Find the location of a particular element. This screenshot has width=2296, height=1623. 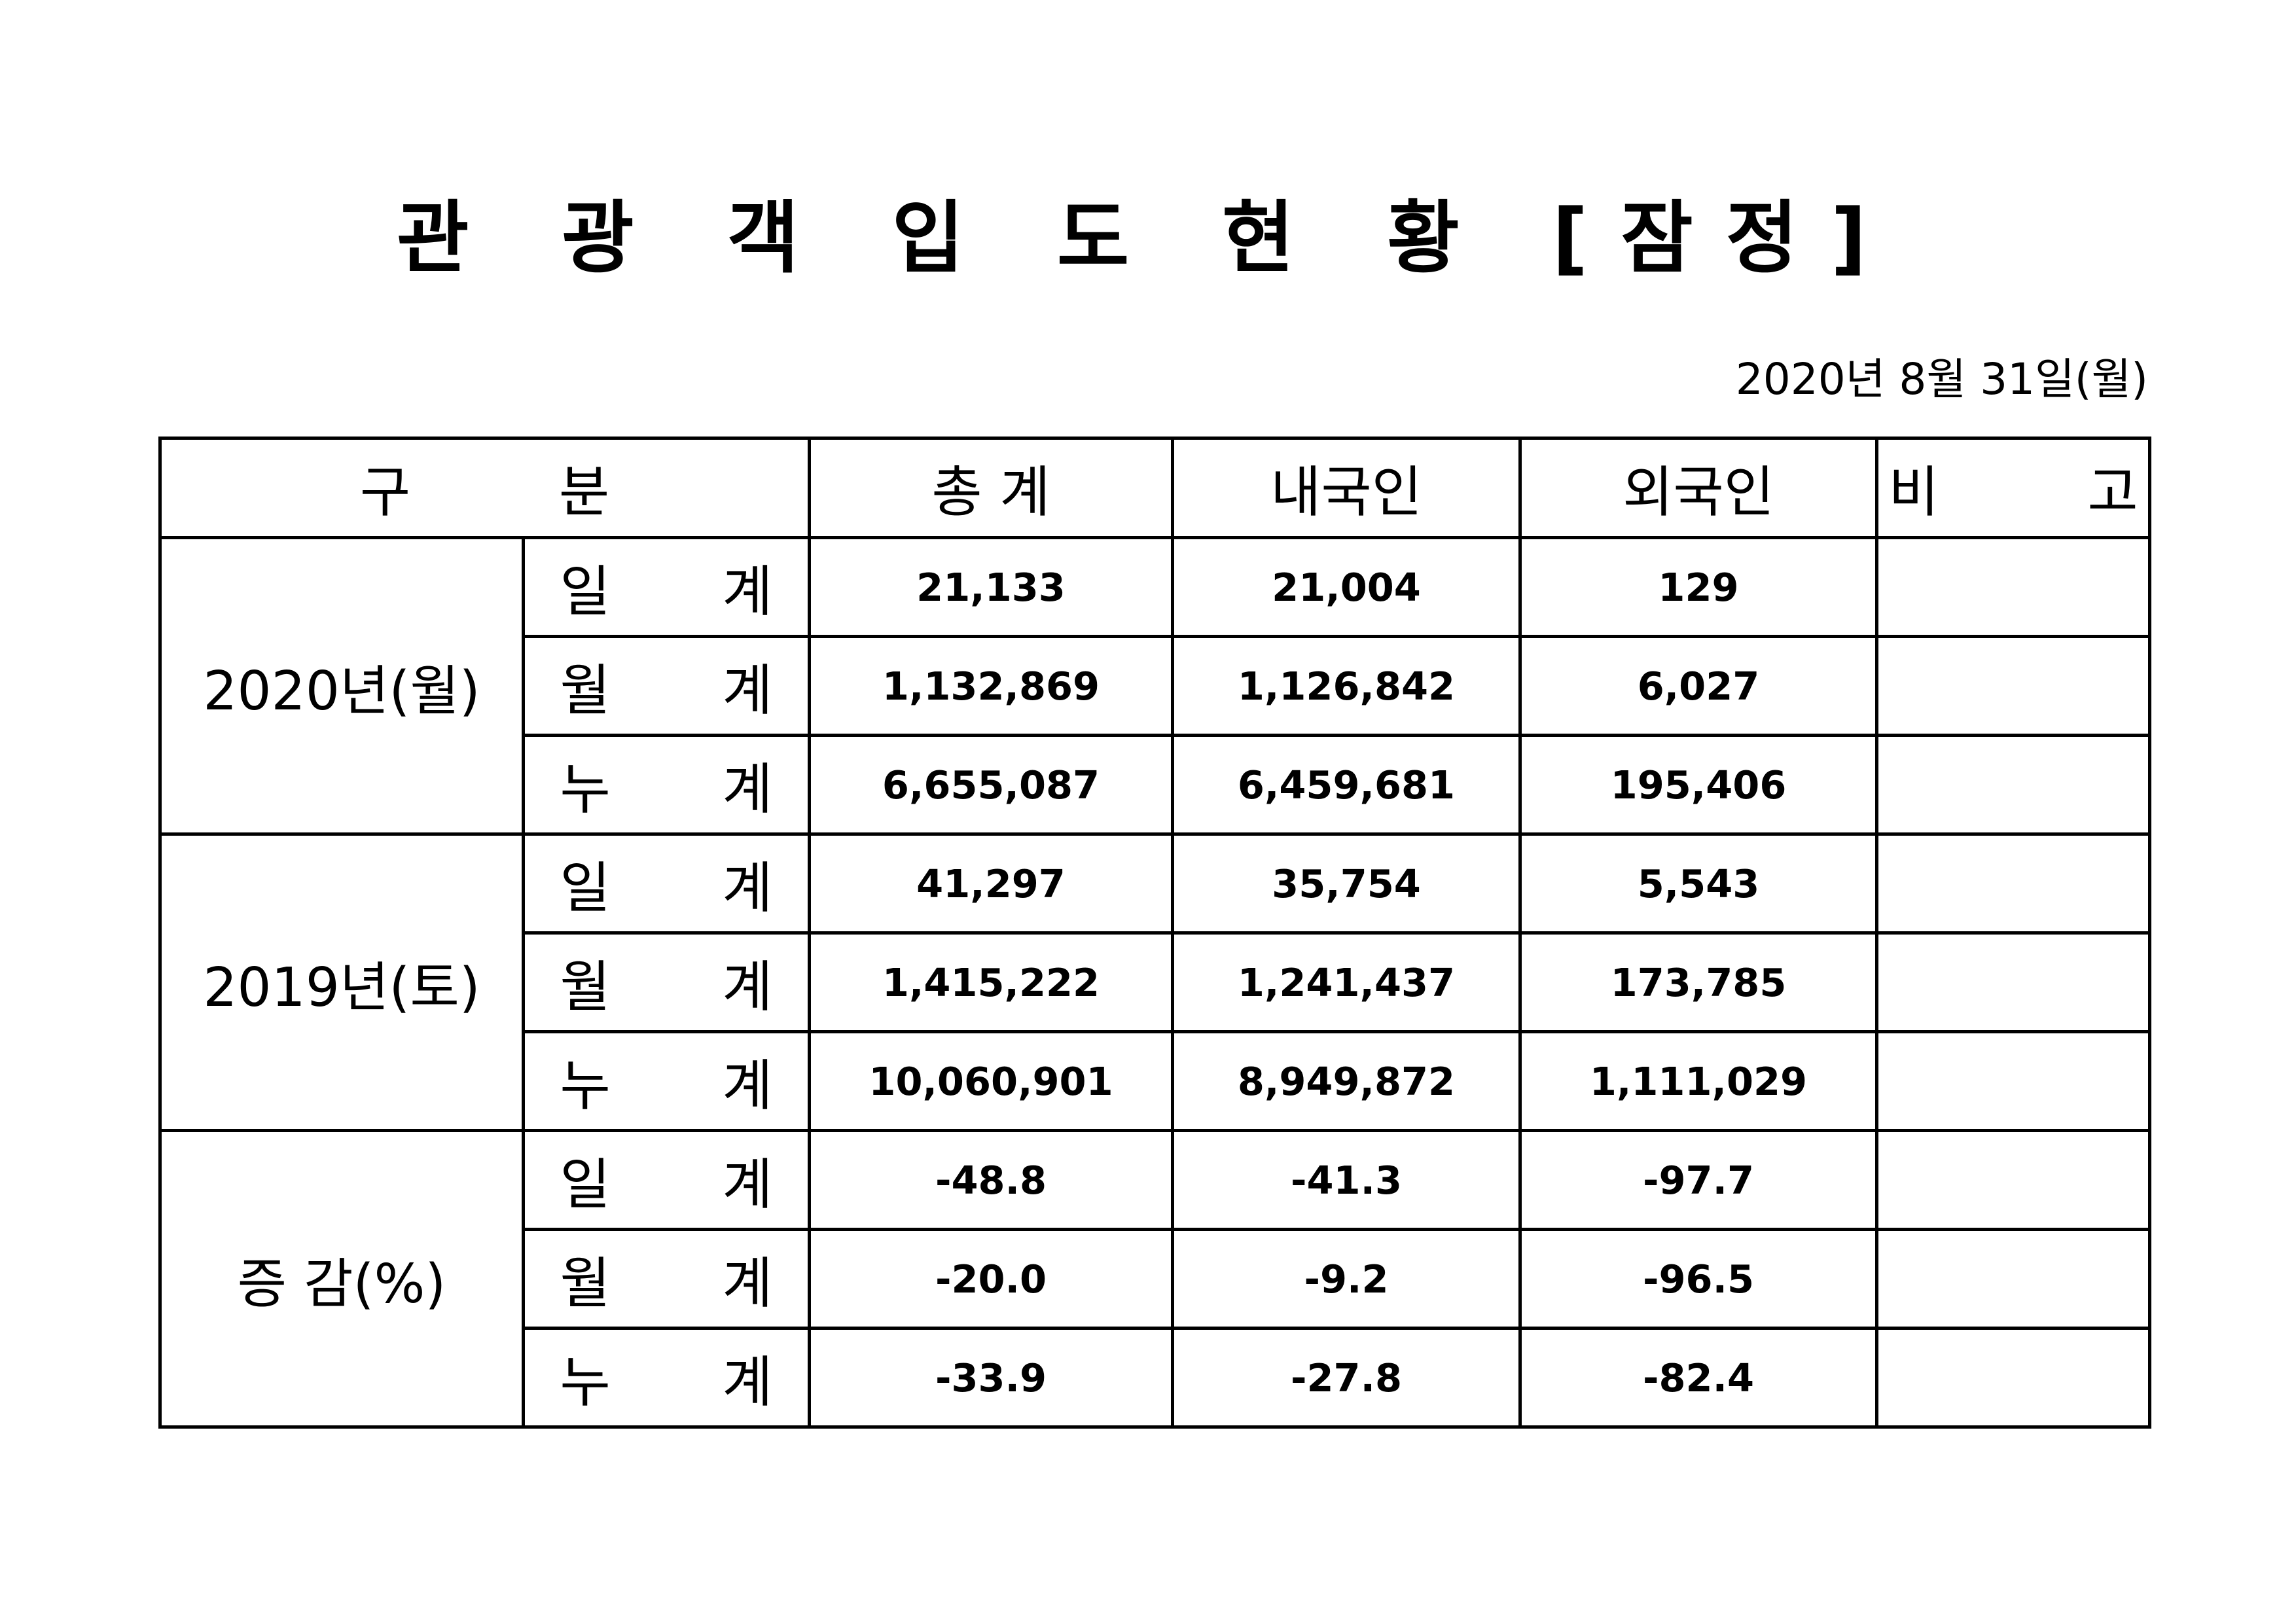

foreign-cell: 1,111,029 is located at coordinates (1698, 1081).